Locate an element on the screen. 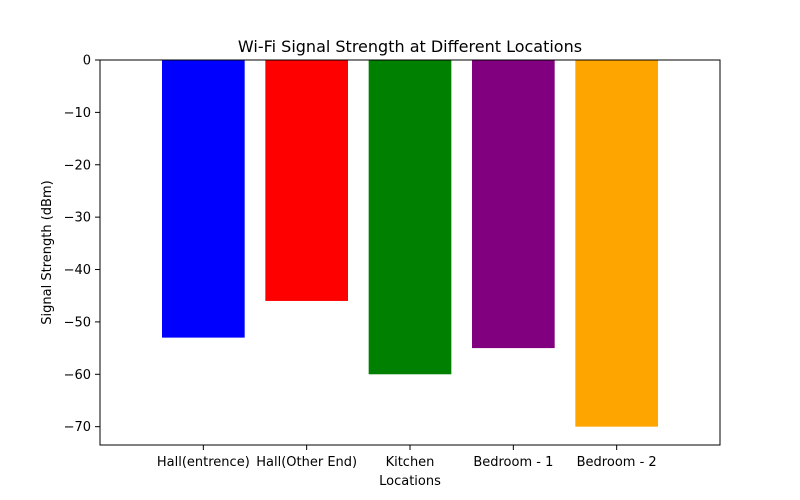 The height and width of the screenshot is (500, 800). x-tick-label-5: Bedroom - 2 is located at coordinates (617, 462).